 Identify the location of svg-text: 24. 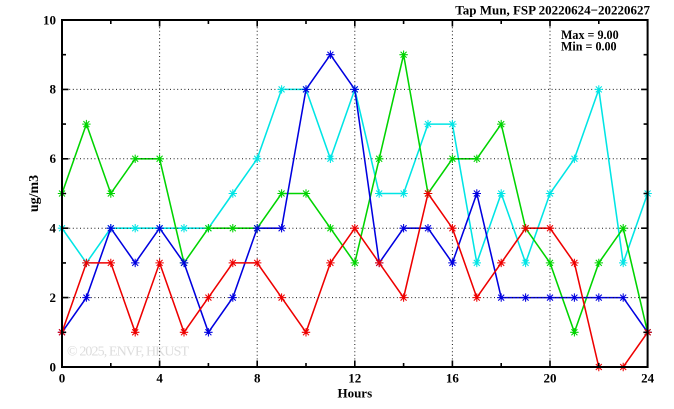
(648, 377).